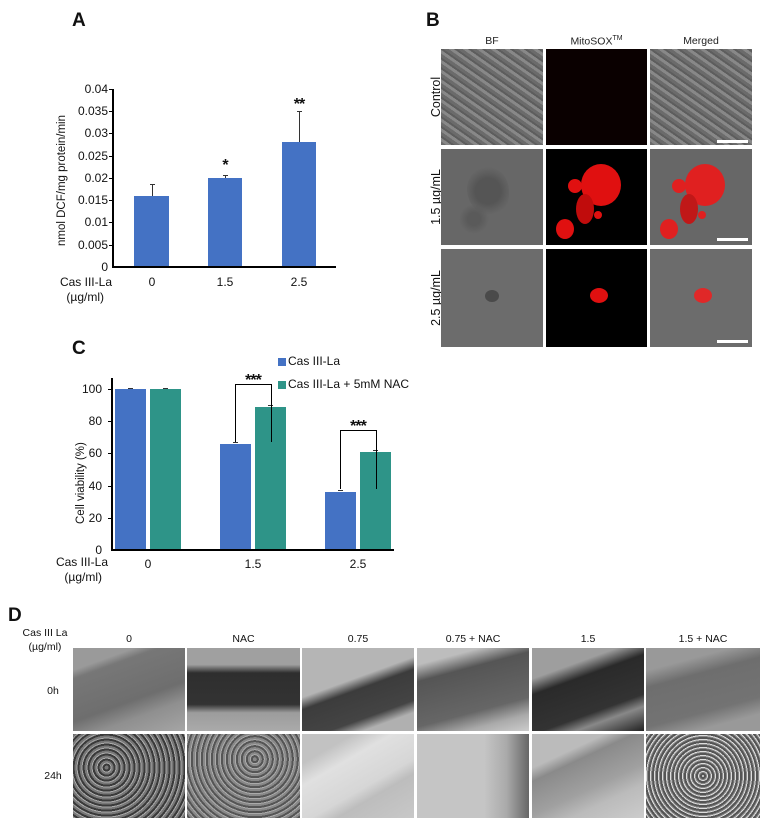  What do you see at coordinates (98, 550) in the screenshot?
I see `chart-c-ytick: 0` at bounding box center [98, 550].